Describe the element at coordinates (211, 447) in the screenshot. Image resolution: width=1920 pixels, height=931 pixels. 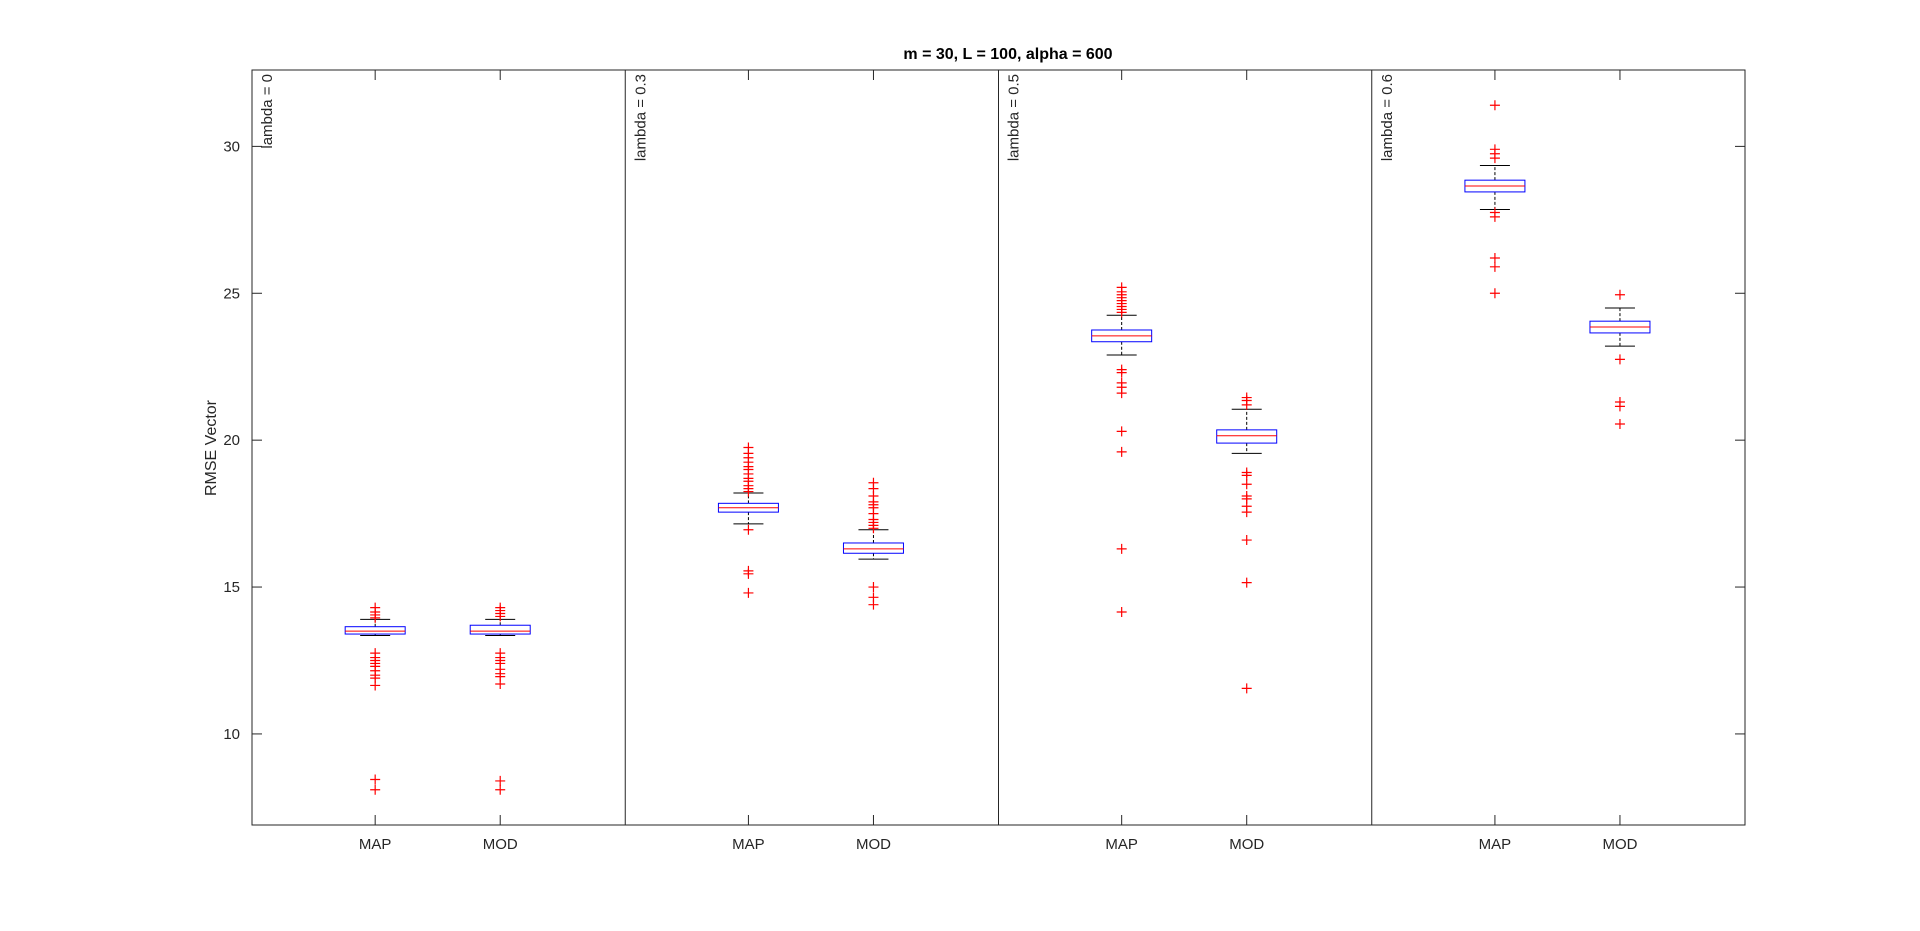
I see `y-axis-label: RMSE Vector` at that location.